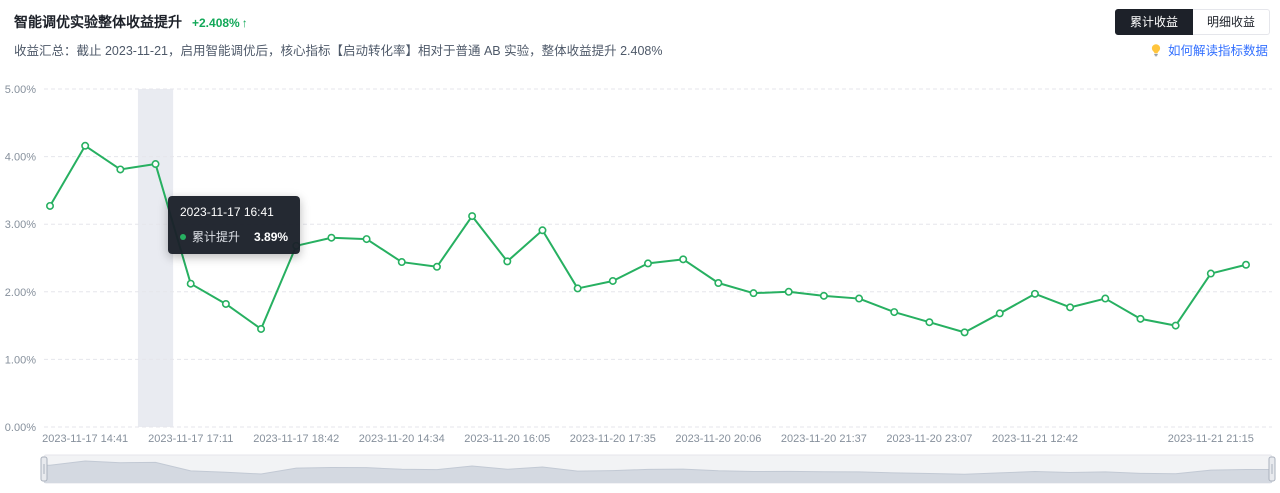  Describe the element at coordinates (929, 439) in the screenshot. I see `svg-text: 2023-11-20 23:07` at that location.